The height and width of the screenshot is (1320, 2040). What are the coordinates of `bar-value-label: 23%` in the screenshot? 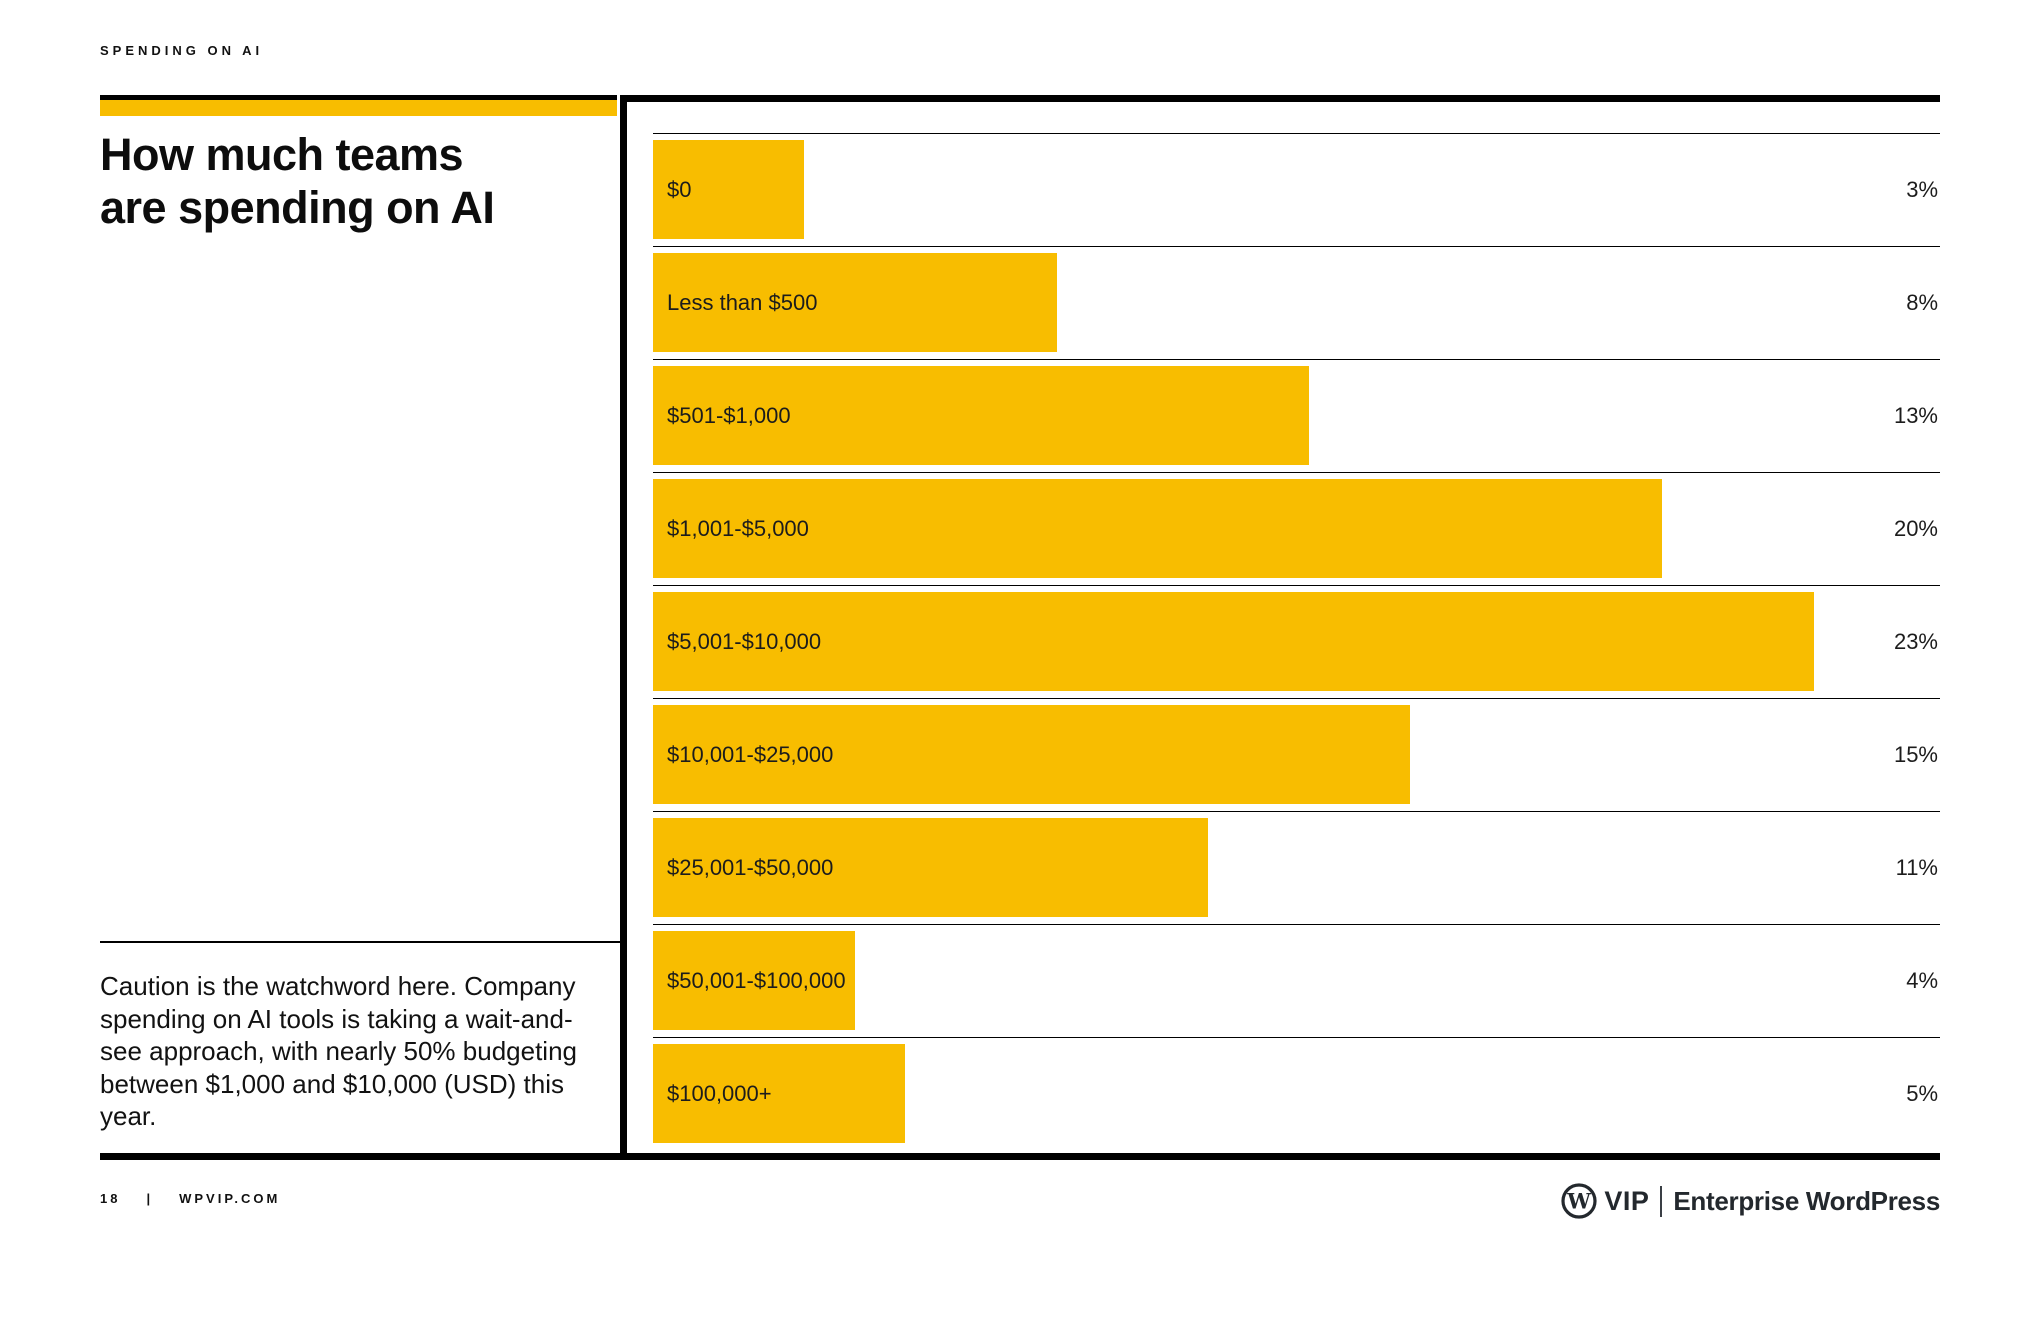 It's located at (1915, 641).